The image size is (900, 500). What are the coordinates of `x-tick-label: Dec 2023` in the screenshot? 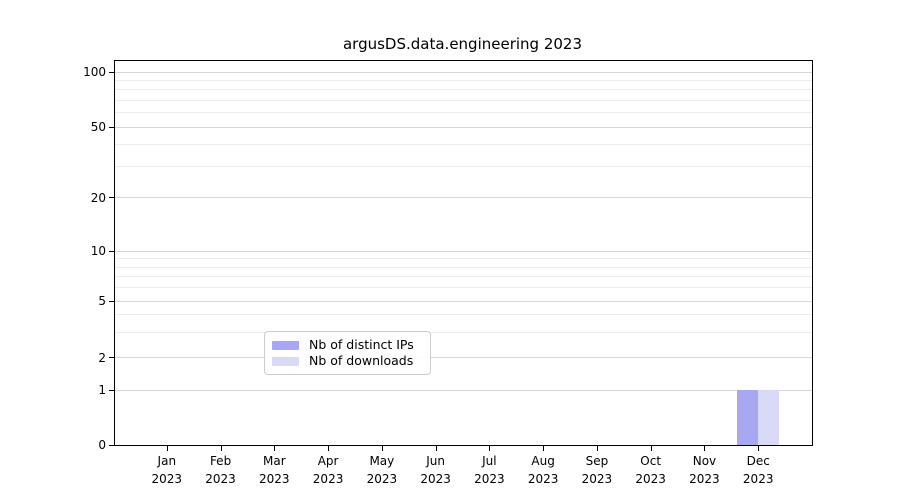 It's located at (758, 470).